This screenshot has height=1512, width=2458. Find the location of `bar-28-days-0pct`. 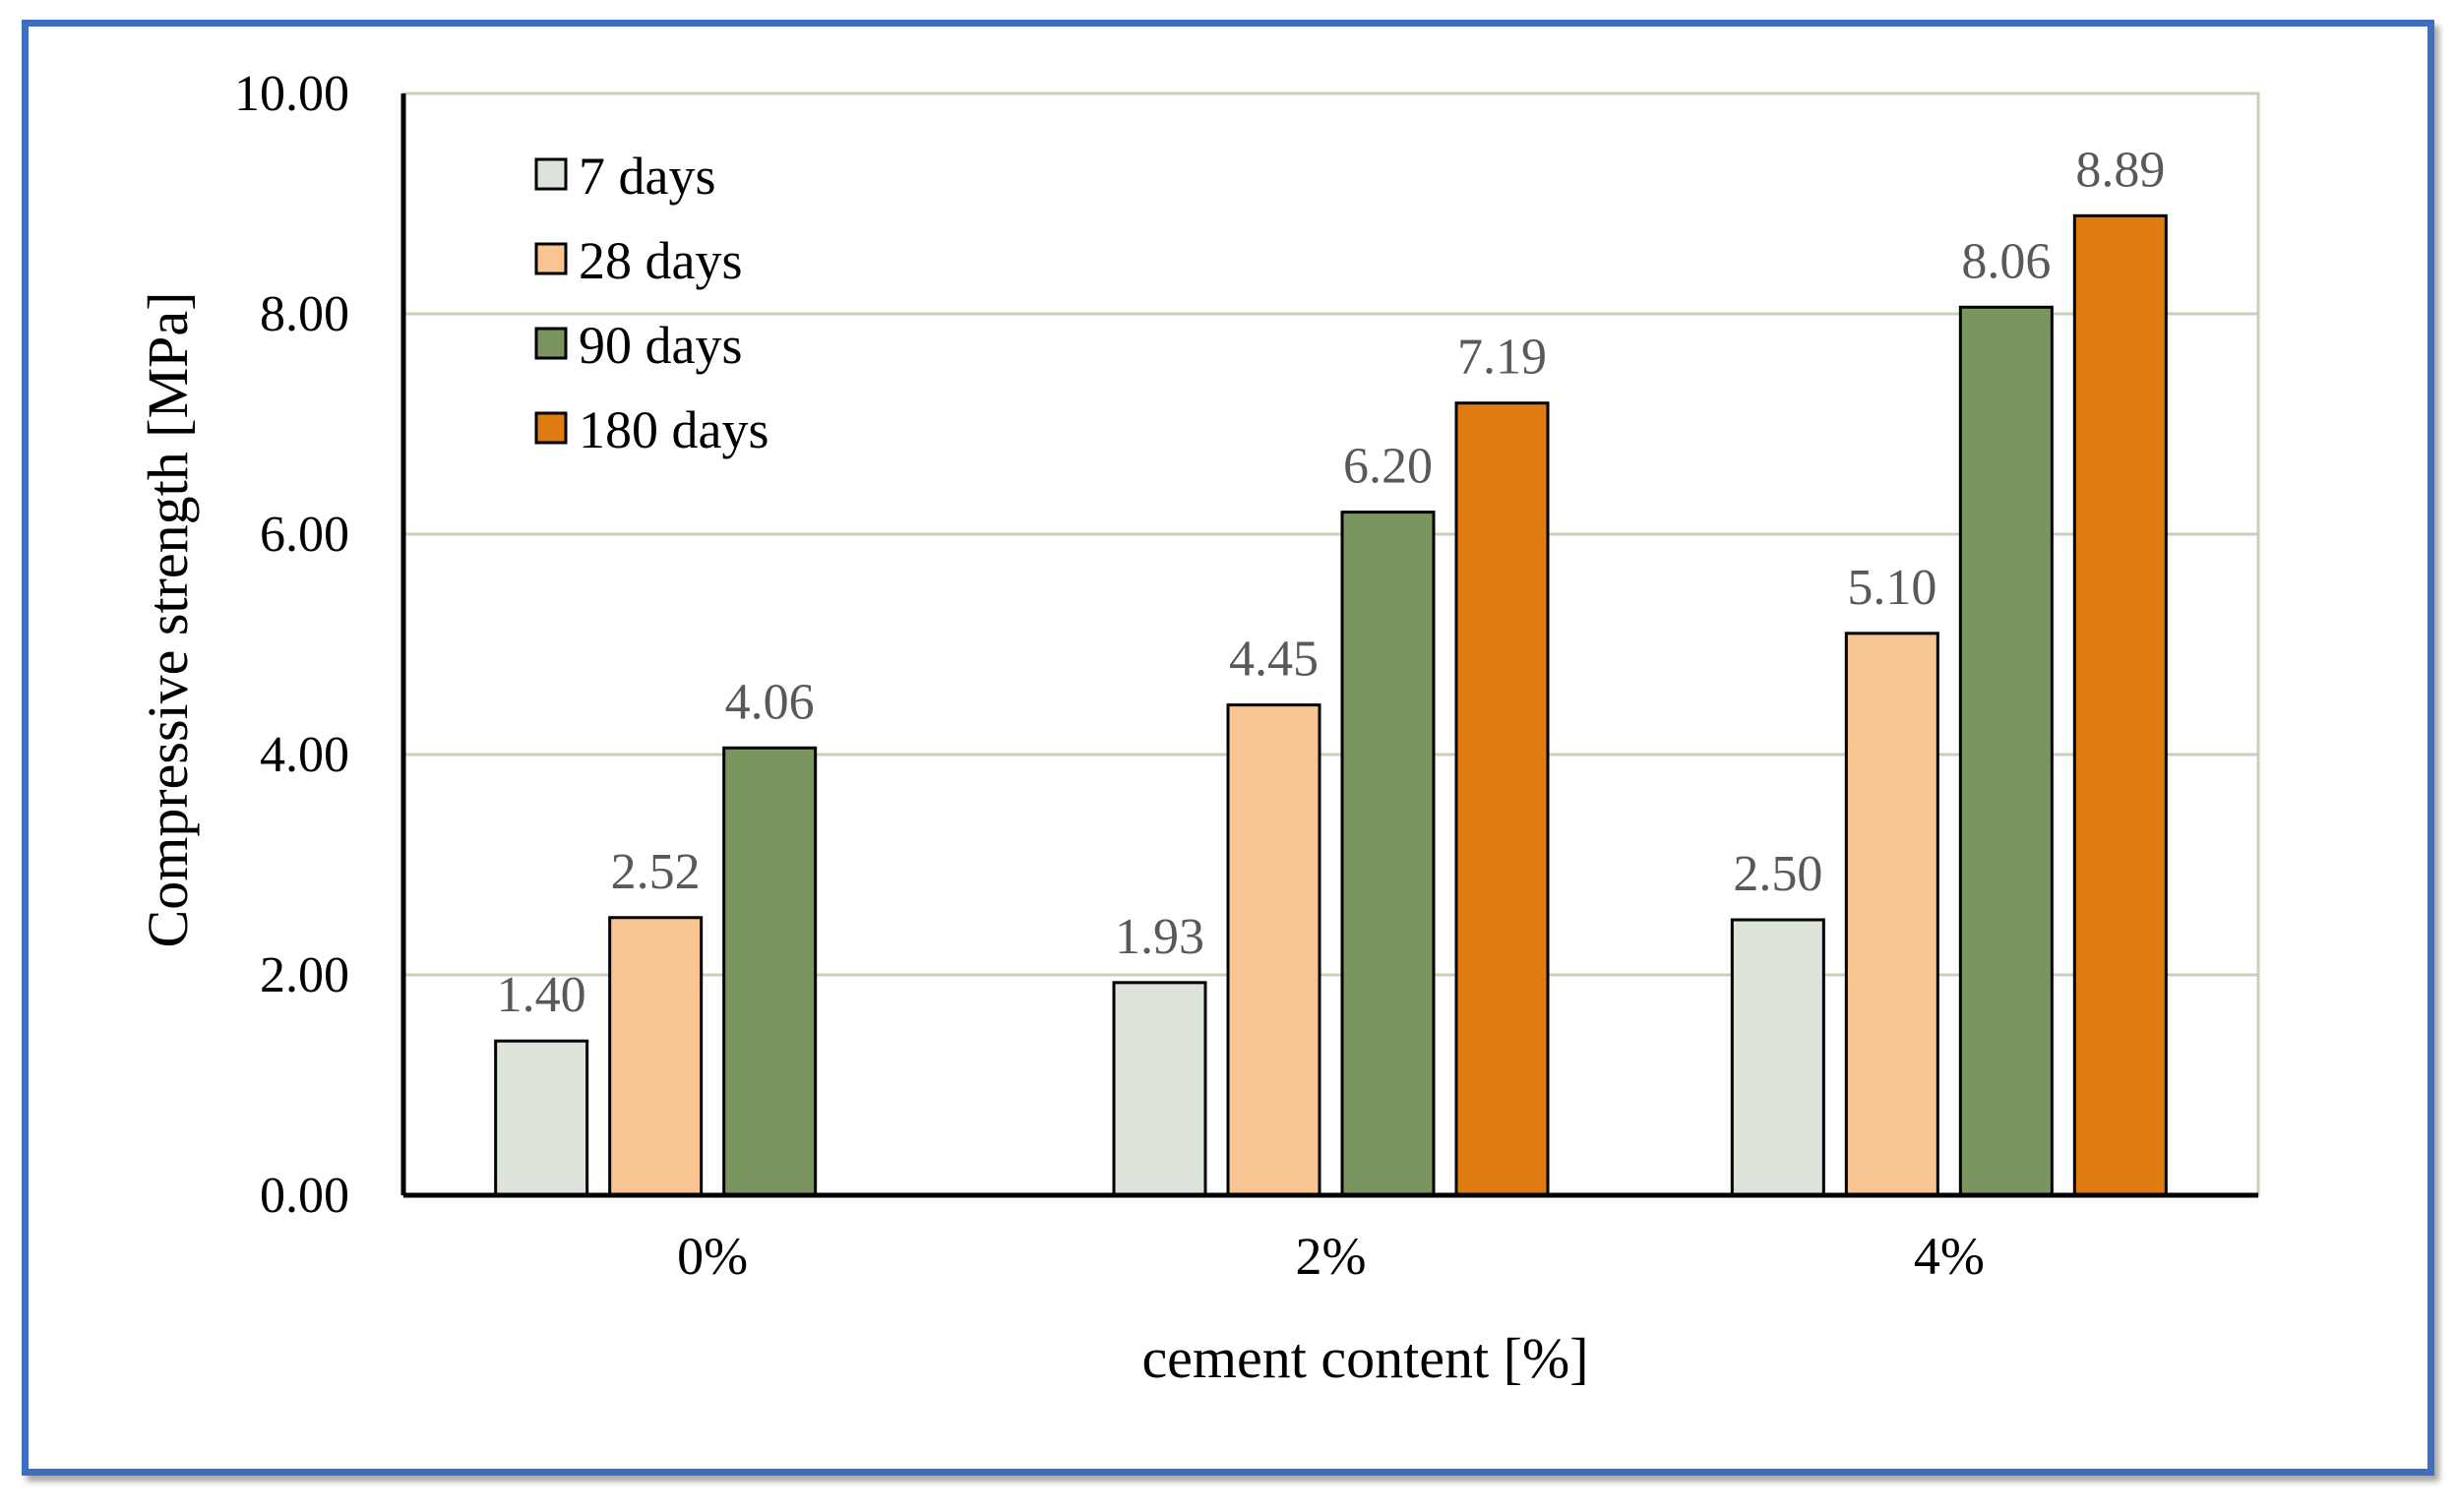

bar-28-days-0pct is located at coordinates (656, 1056).